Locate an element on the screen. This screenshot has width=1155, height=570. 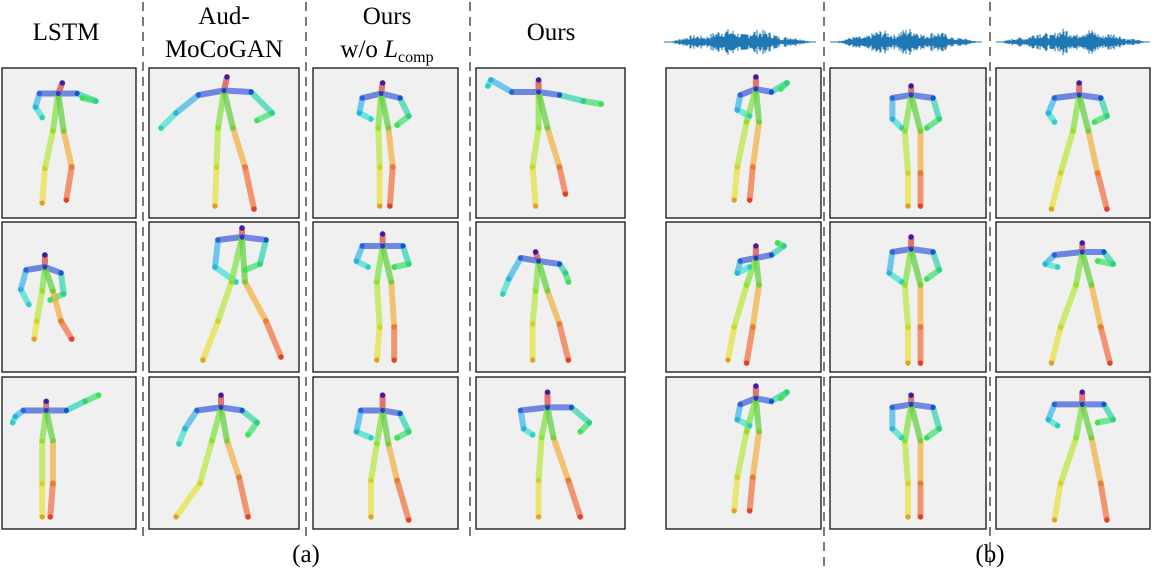
pose-panel-r3-c3 is located at coordinates (385, 453).